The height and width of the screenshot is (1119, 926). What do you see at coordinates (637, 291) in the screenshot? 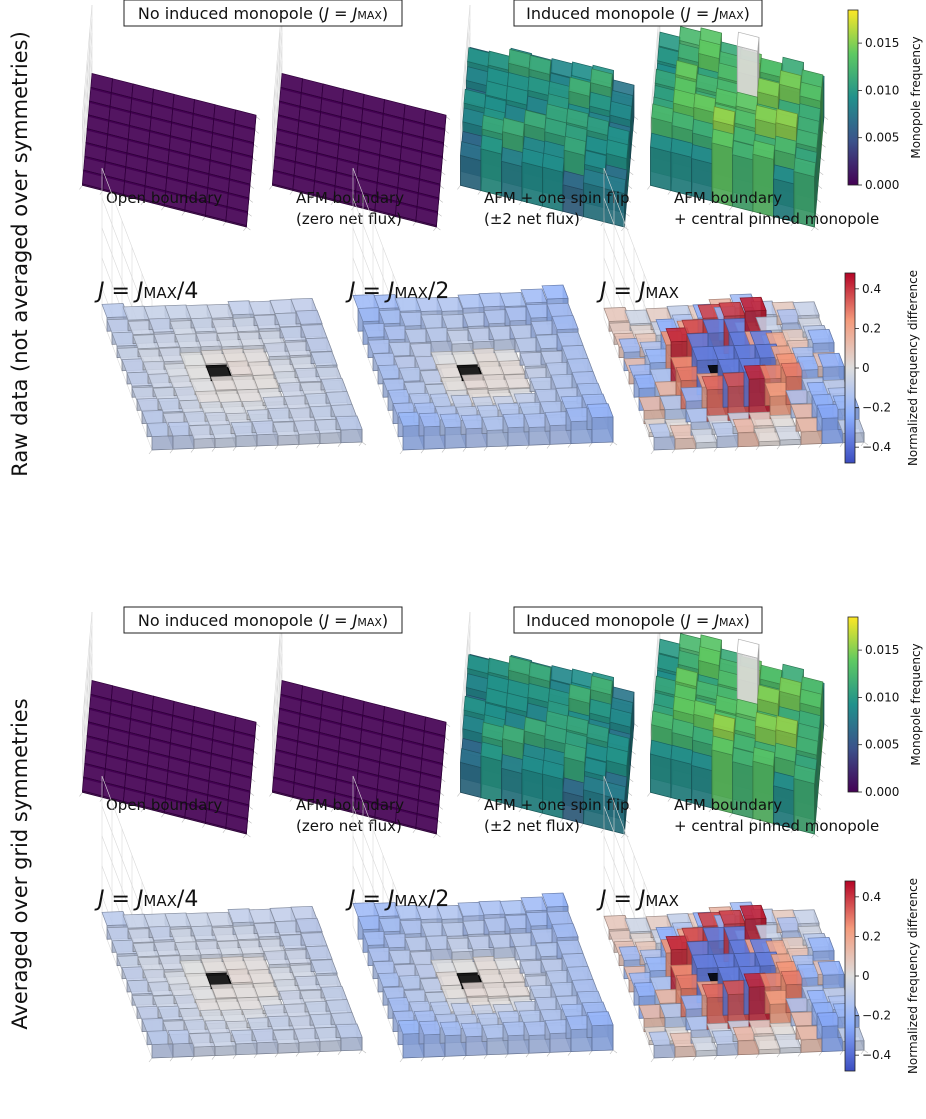
I see `j-label: J = JMAX` at bounding box center [637, 291].